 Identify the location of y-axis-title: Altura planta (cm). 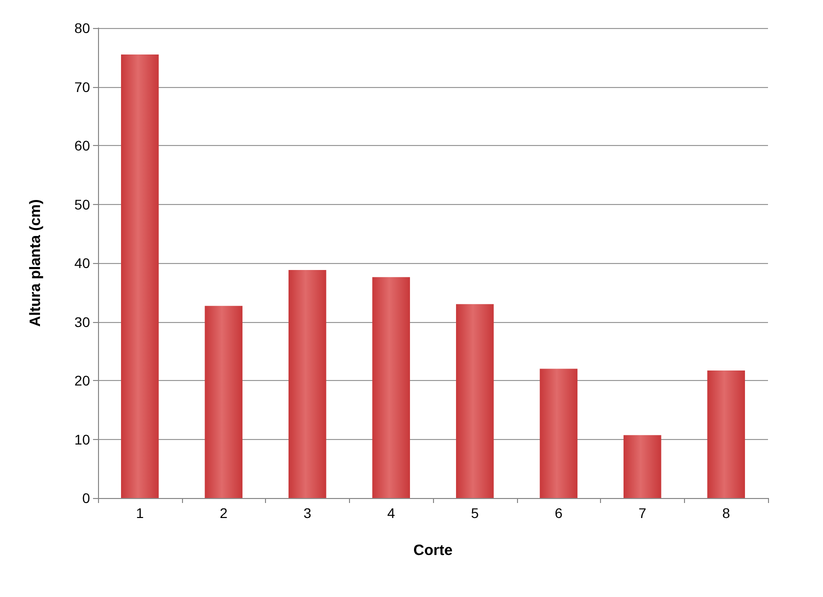
(35, 263).